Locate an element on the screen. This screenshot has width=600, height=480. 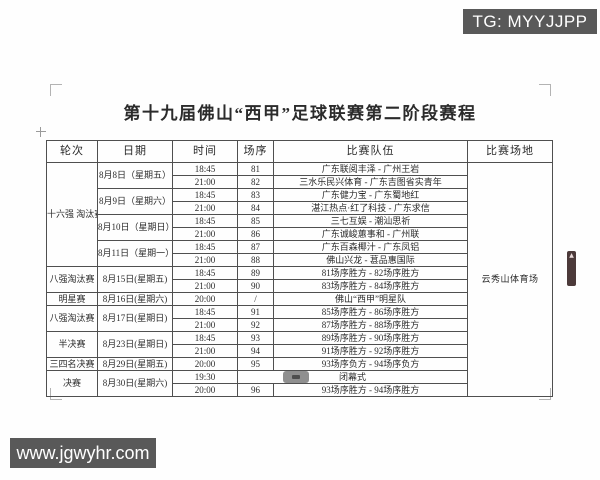
table-row: 8月9日（星期六） 18:45 83 广东健力宝 - 广东蜀地红 is located at coordinates (300, 201).